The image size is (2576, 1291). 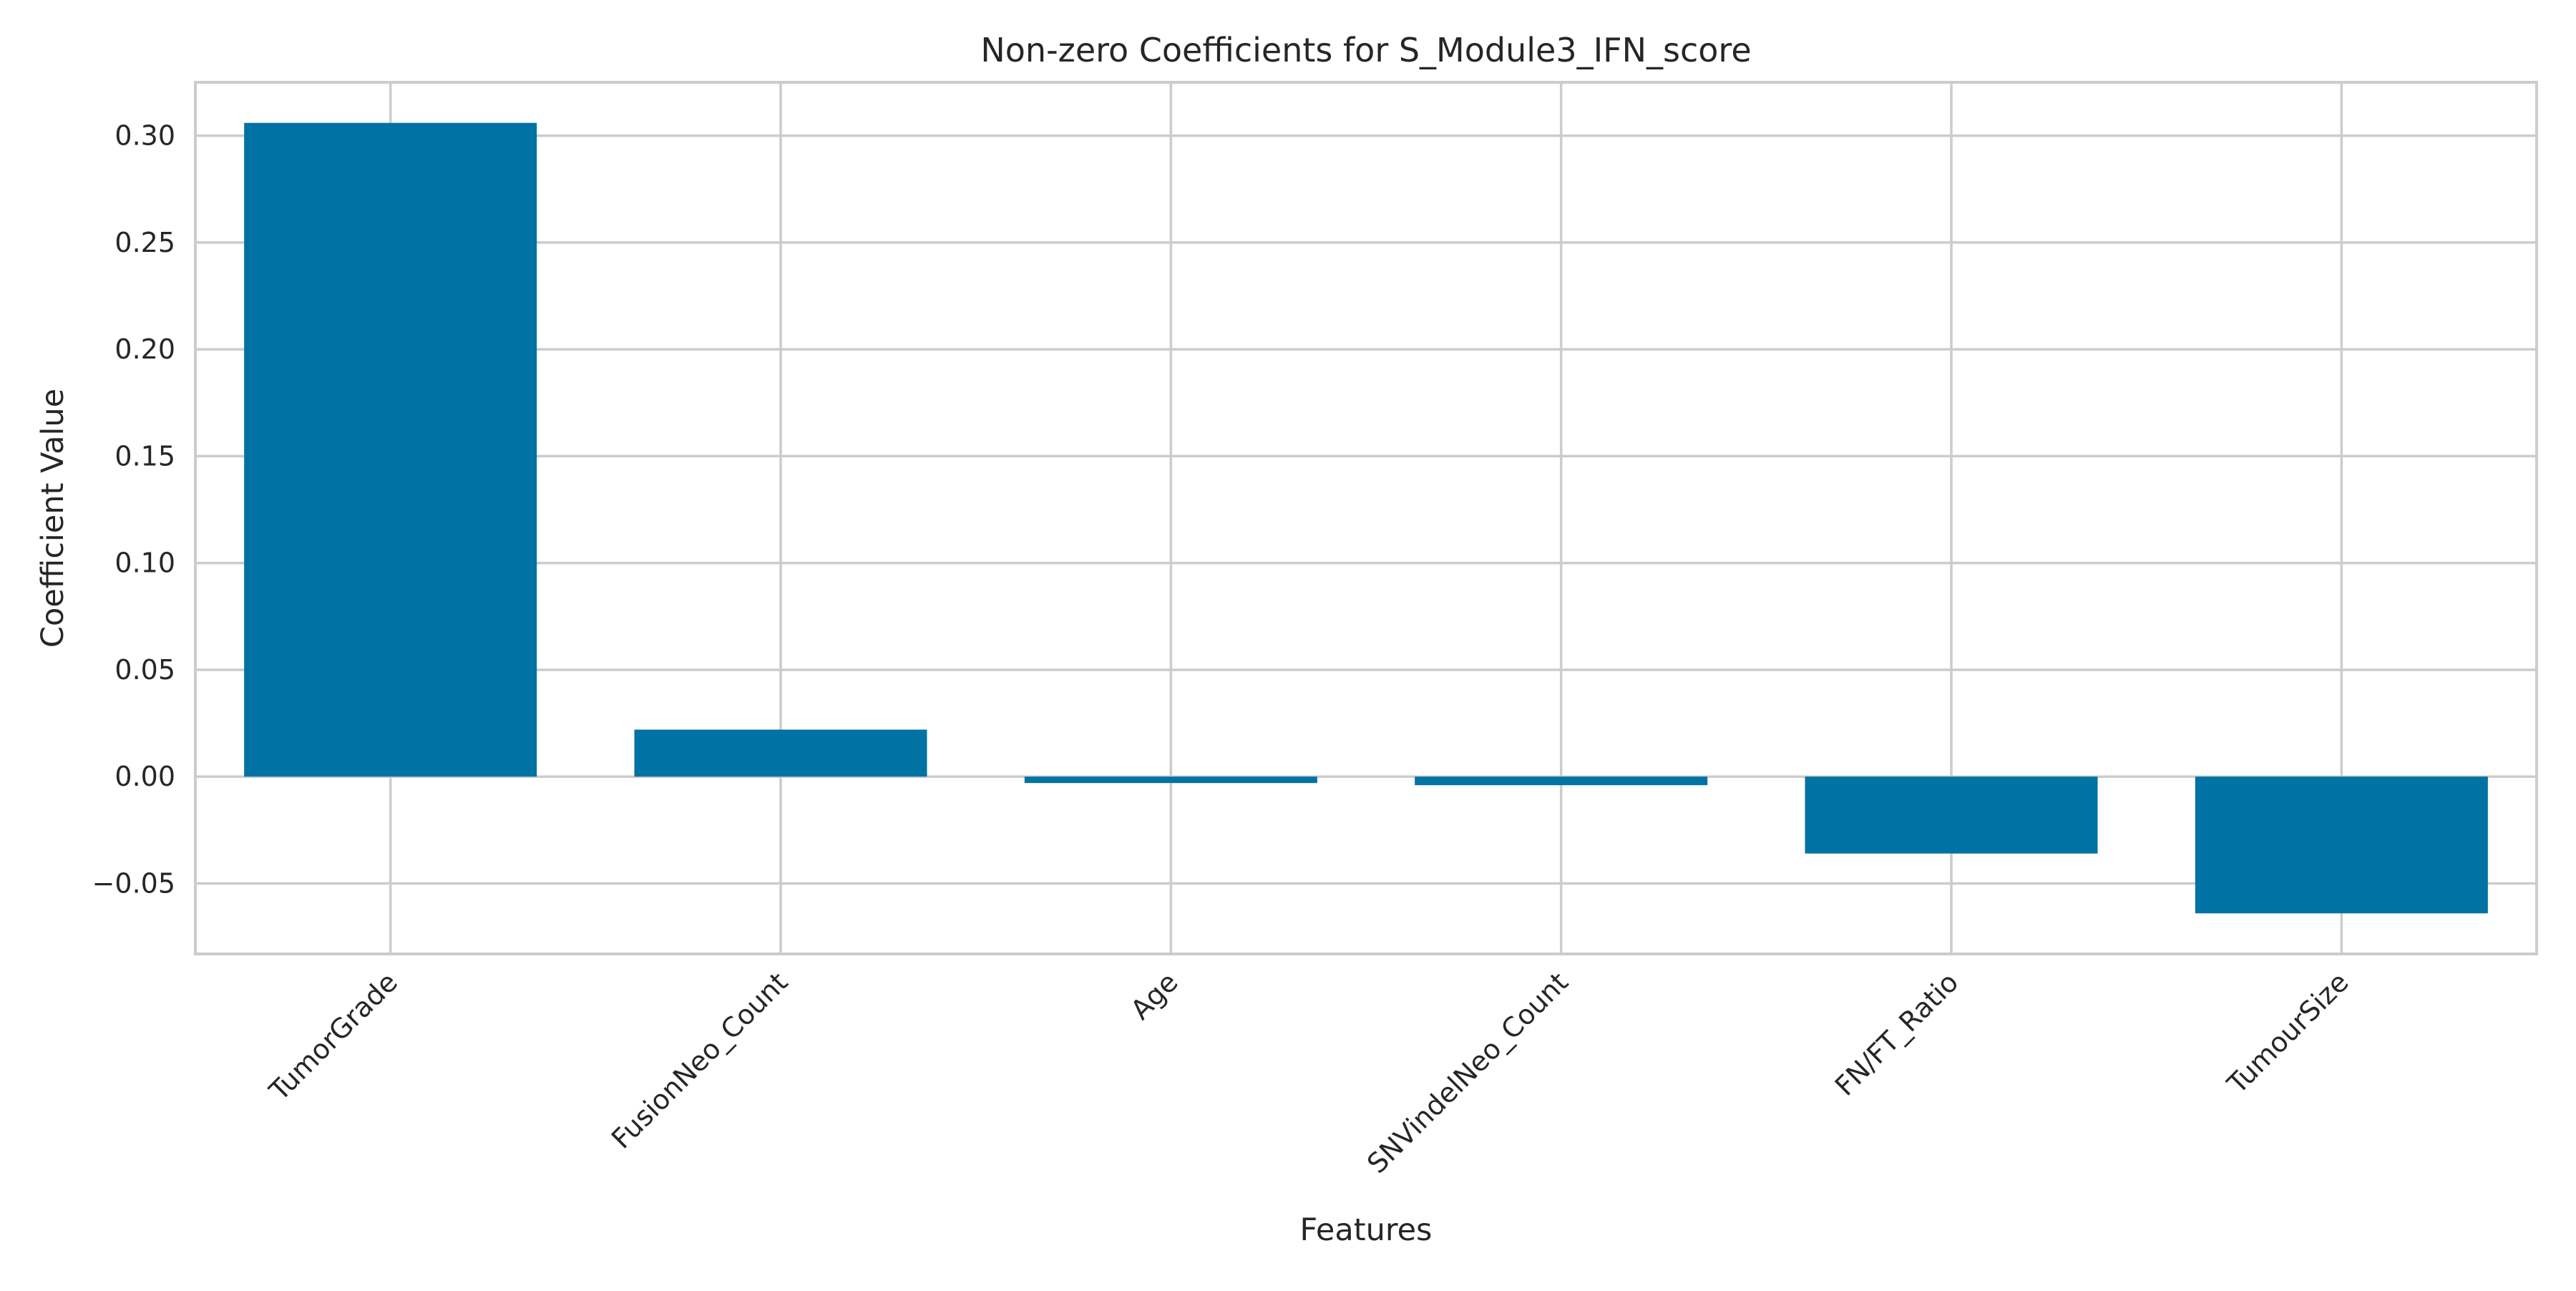 What do you see at coordinates (53, 518) in the screenshot?
I see `y-axis-label: Coefficient Value` at bounding box center [53, 518].